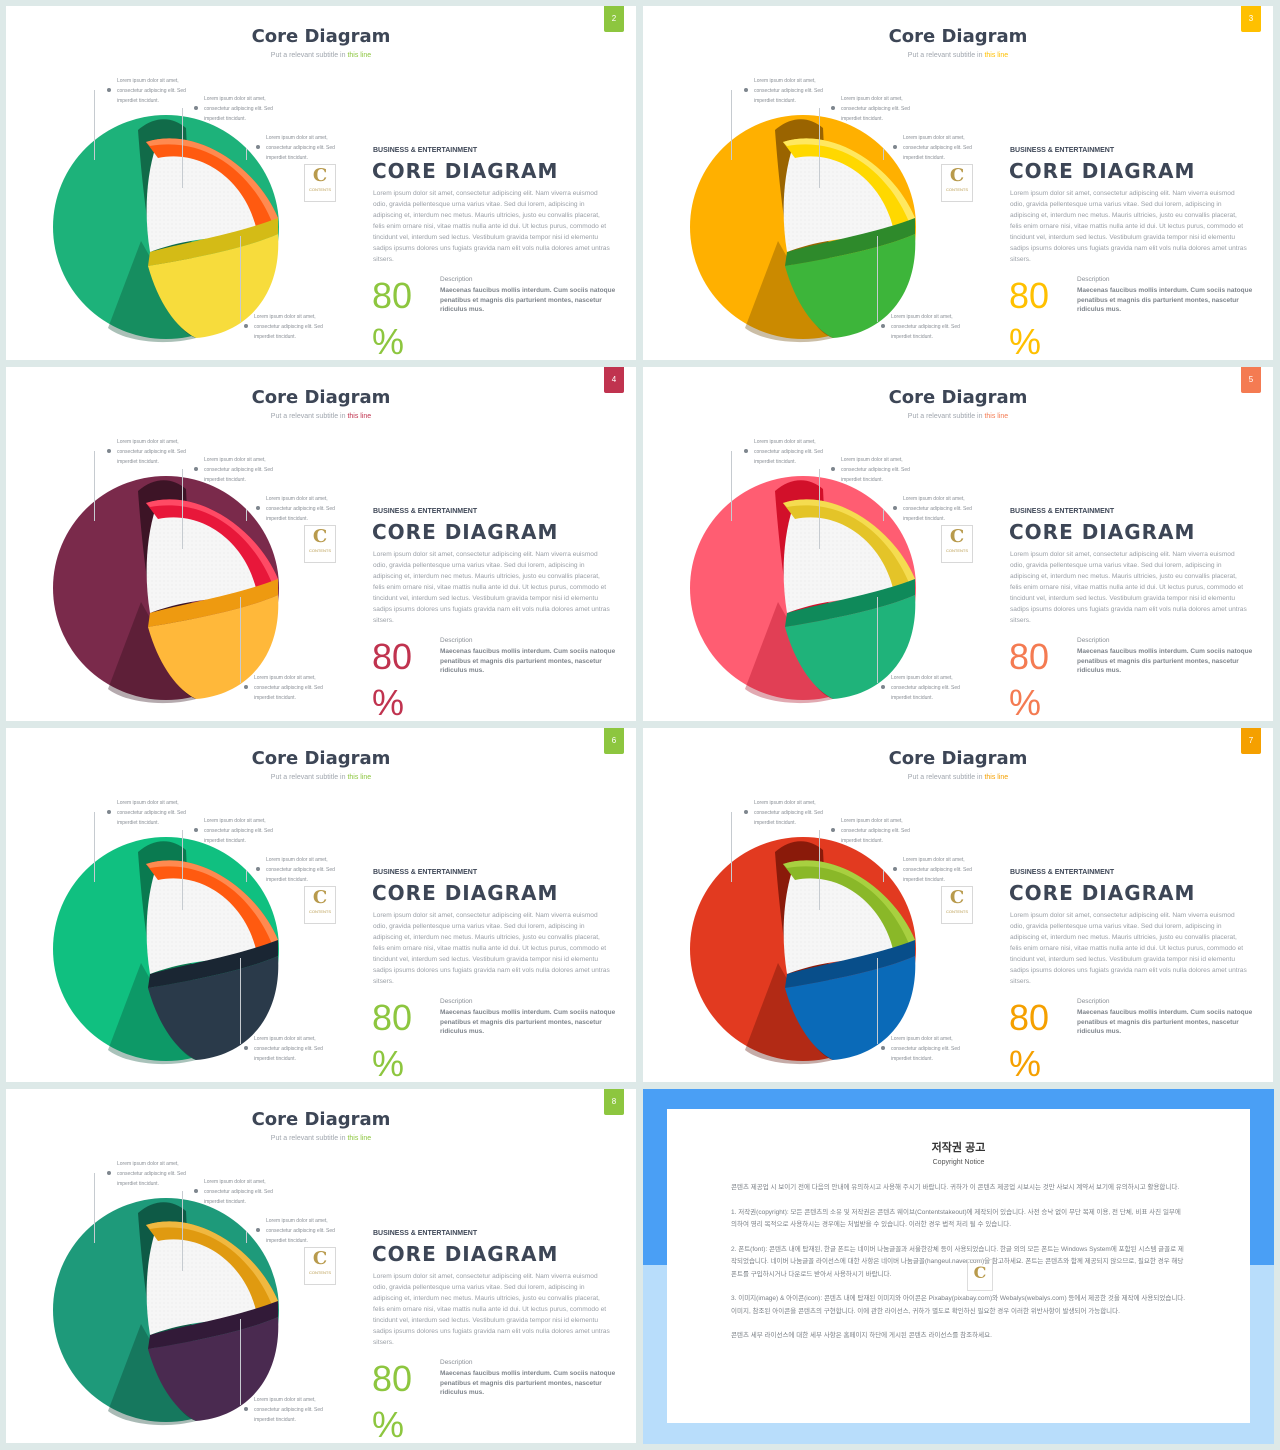 This screenshot has height=1450, width=1280. I want to click on page-number-badge: 6, so click(614, 741).